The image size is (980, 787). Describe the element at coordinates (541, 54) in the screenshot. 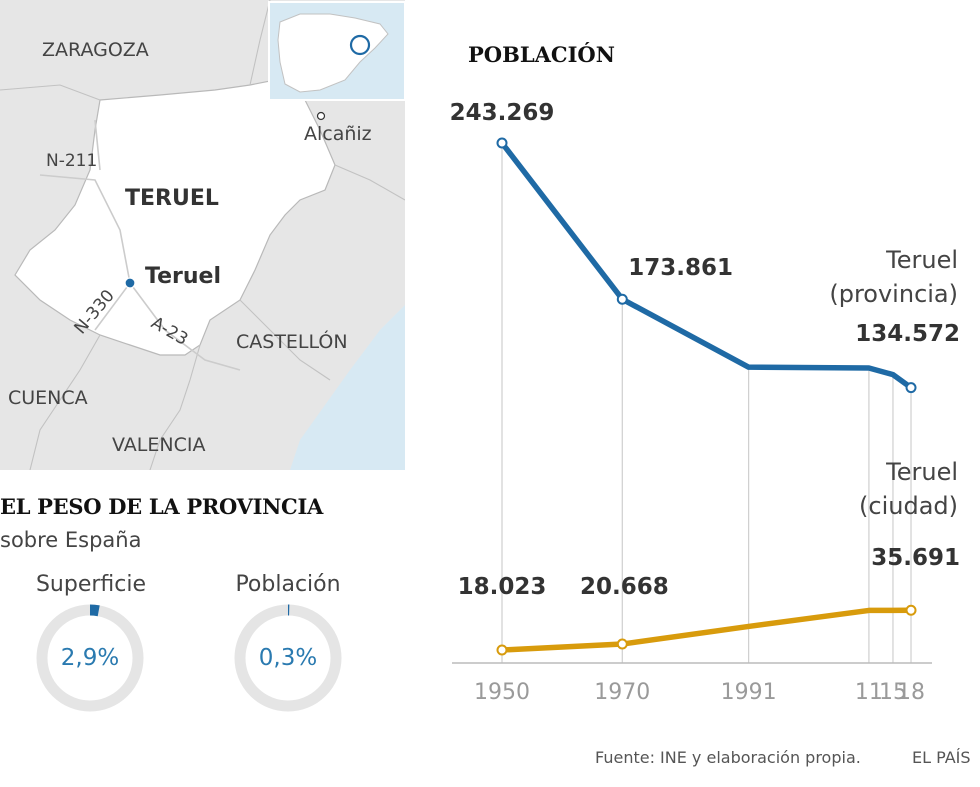

I see `chart-title: POBLACIÓN` at that location.